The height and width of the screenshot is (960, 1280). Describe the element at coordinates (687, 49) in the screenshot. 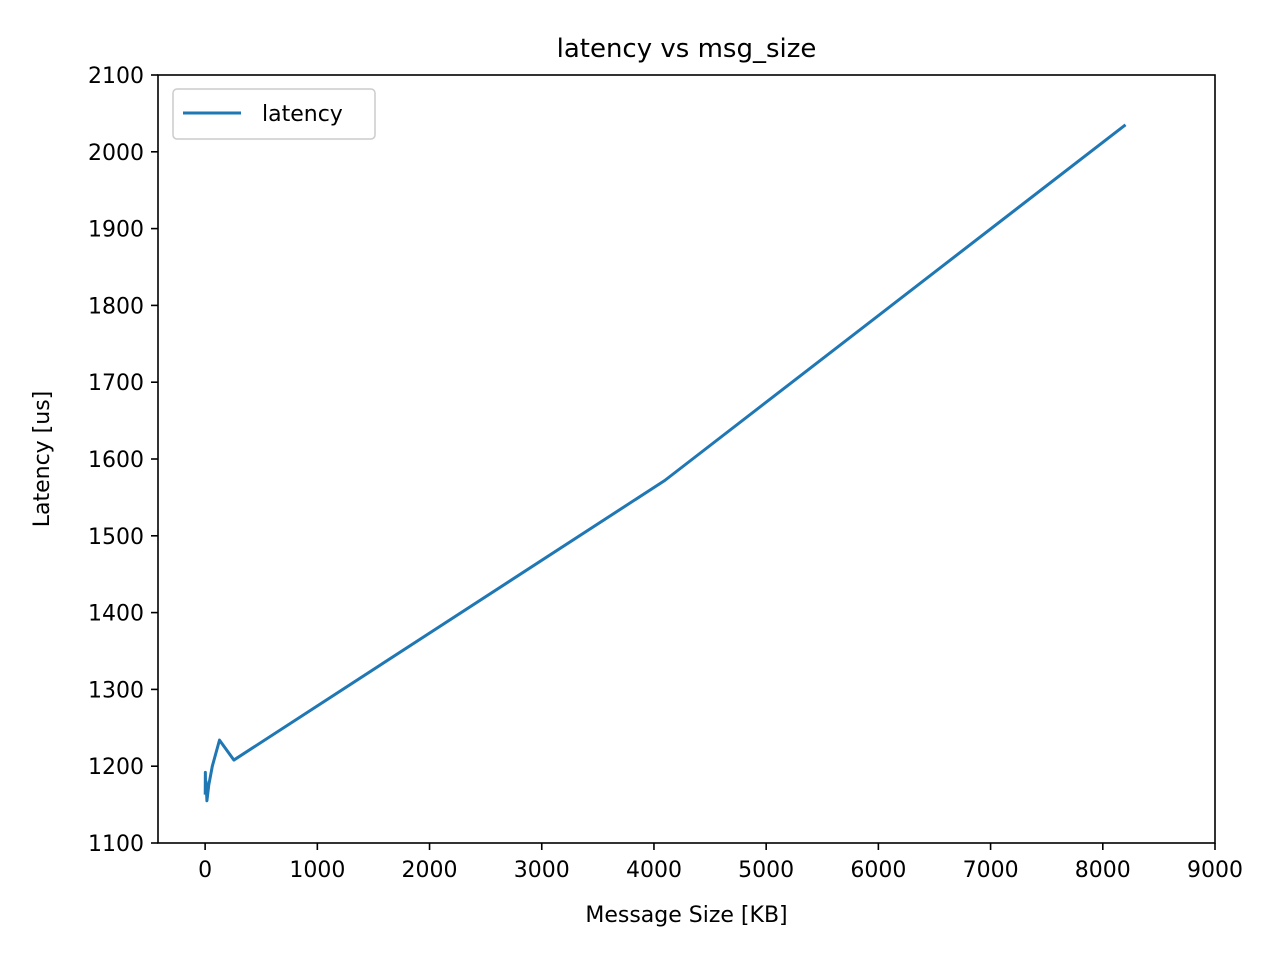

I see `chart-title: latency vs msg_size` at that location.